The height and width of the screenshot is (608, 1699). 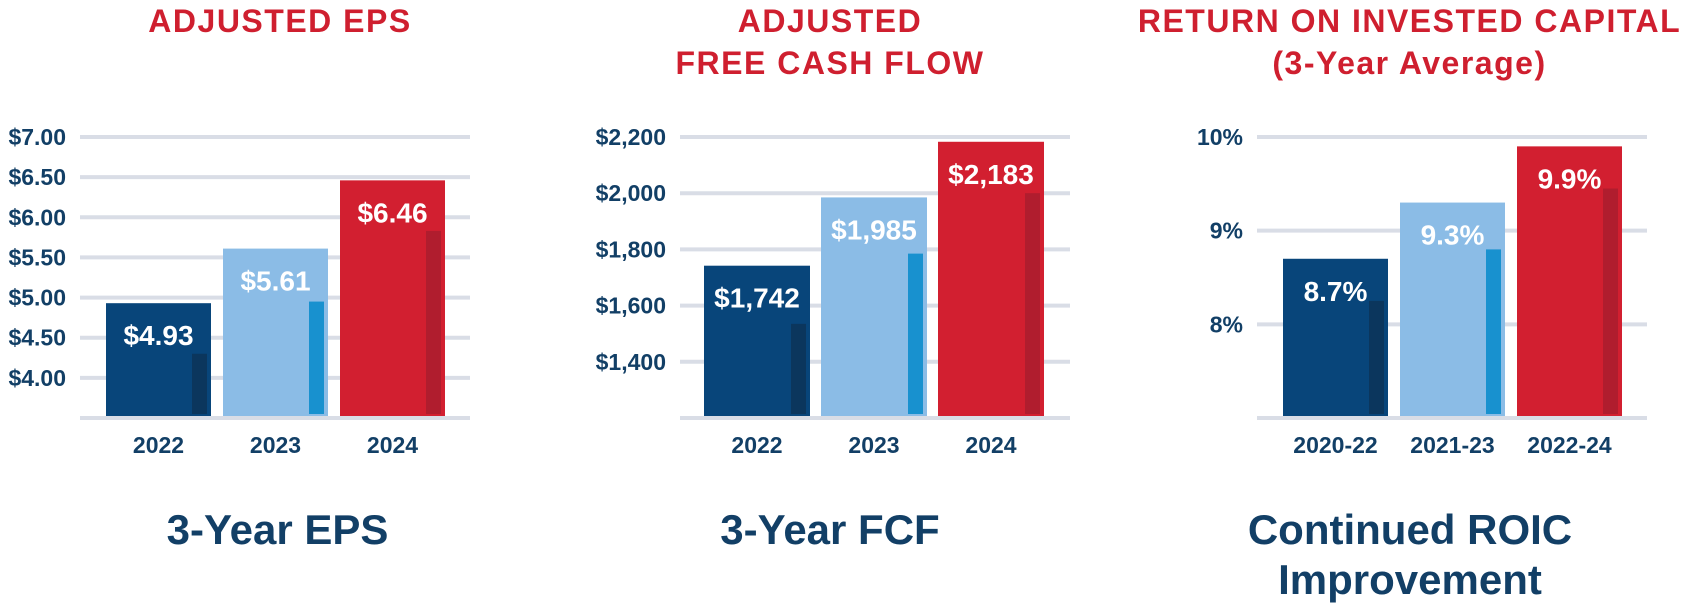 I want to click on category-label: 2022-24, so click(x=1569, y=445).